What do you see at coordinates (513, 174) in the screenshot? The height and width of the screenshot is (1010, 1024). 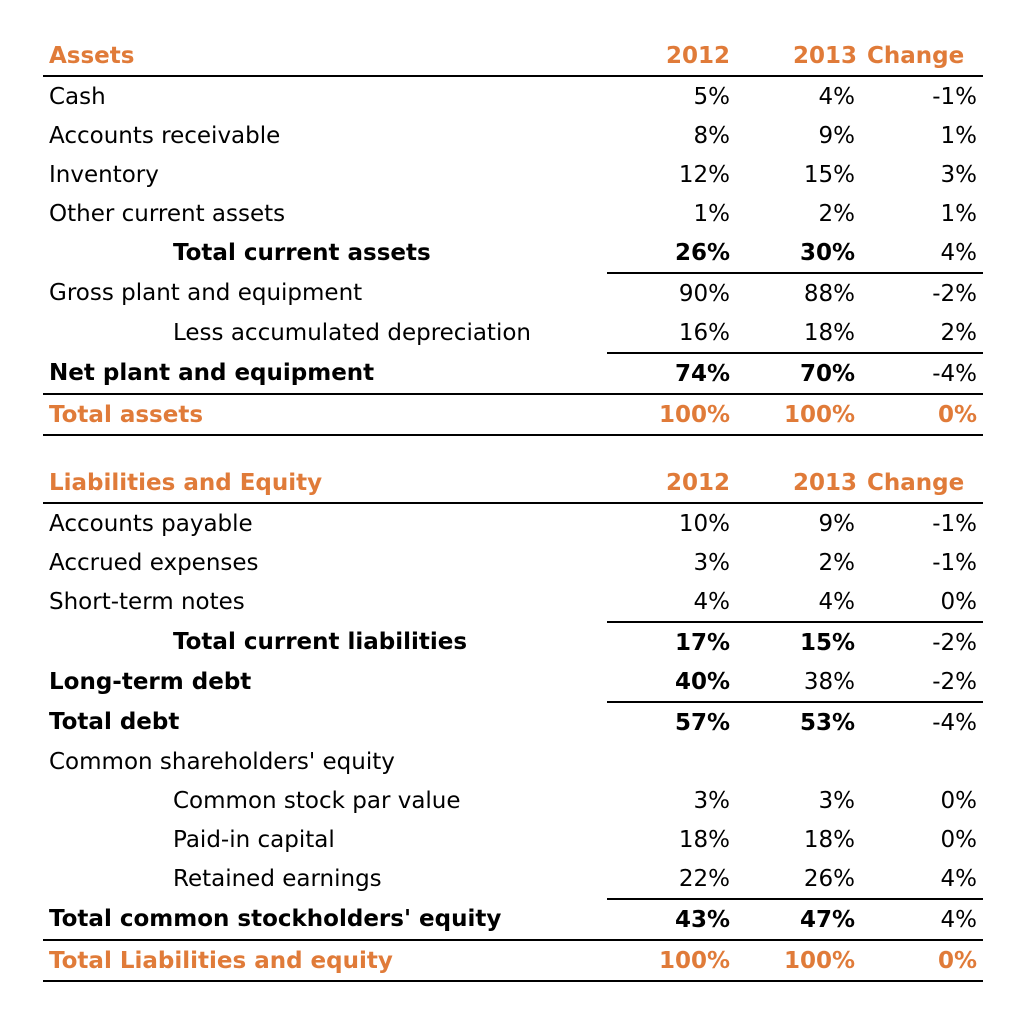 I see `table-row: Inventory 12% 15% 3%` at bounding box center [513, 174].